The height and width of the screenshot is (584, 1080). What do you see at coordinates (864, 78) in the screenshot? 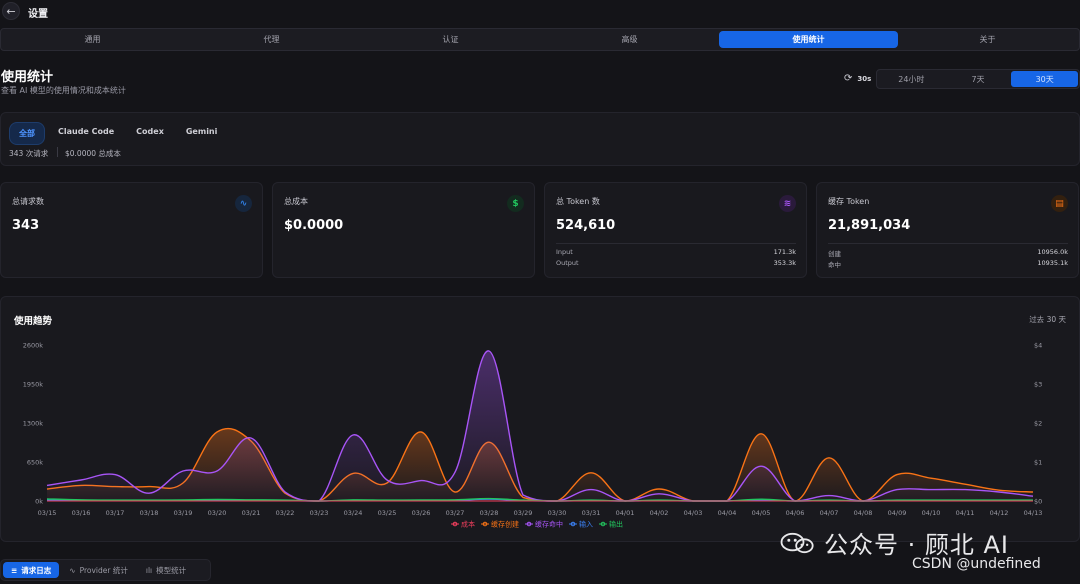
I see `refresh-interval: 30s` at bounding box center [864, 78].